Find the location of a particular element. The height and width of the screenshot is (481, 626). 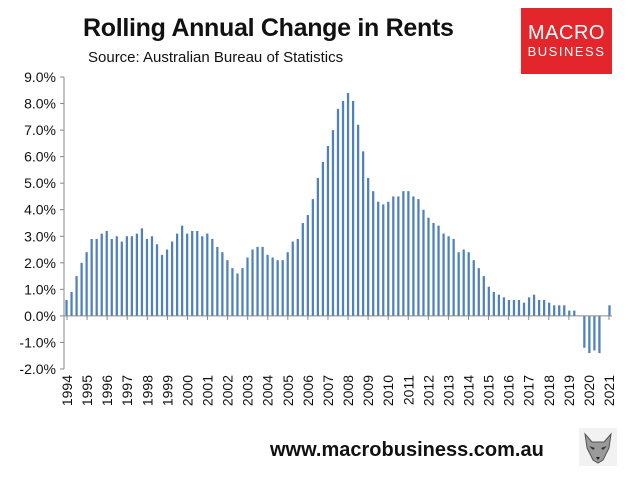

x-tick-label: 2014 is located at coordinates (469, 390).